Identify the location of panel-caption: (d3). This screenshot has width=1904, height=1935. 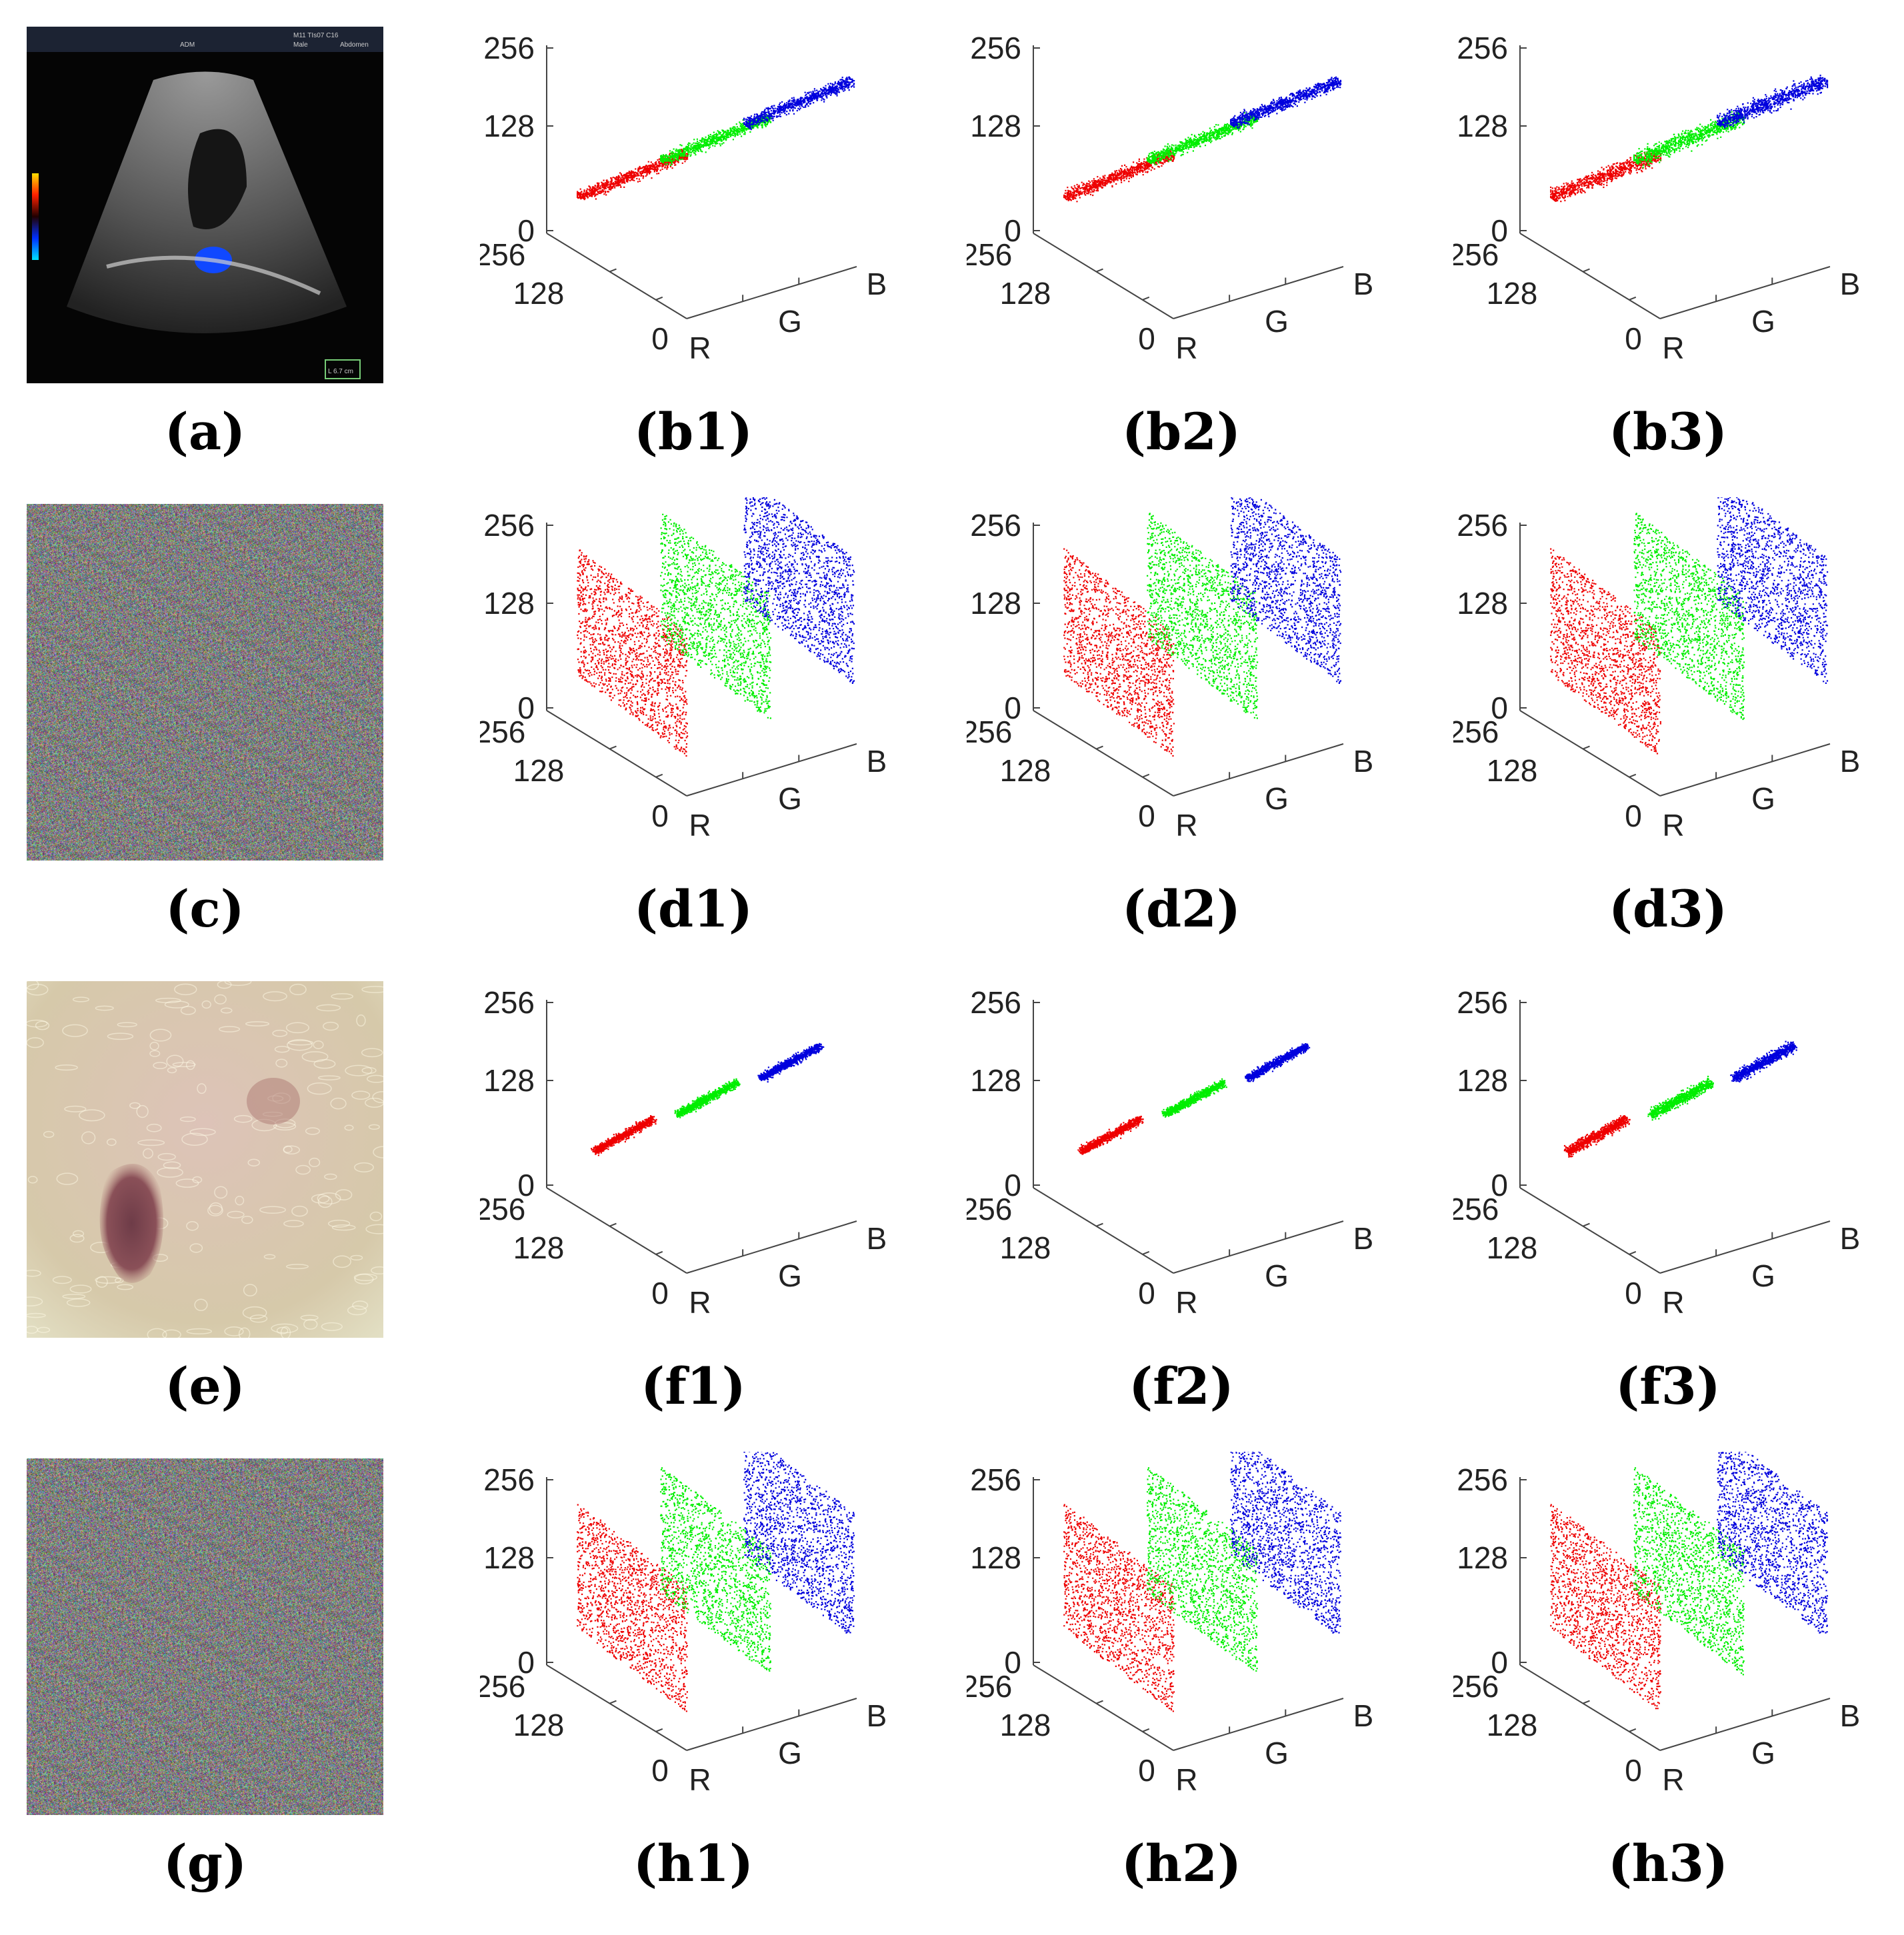
(1668, 909).